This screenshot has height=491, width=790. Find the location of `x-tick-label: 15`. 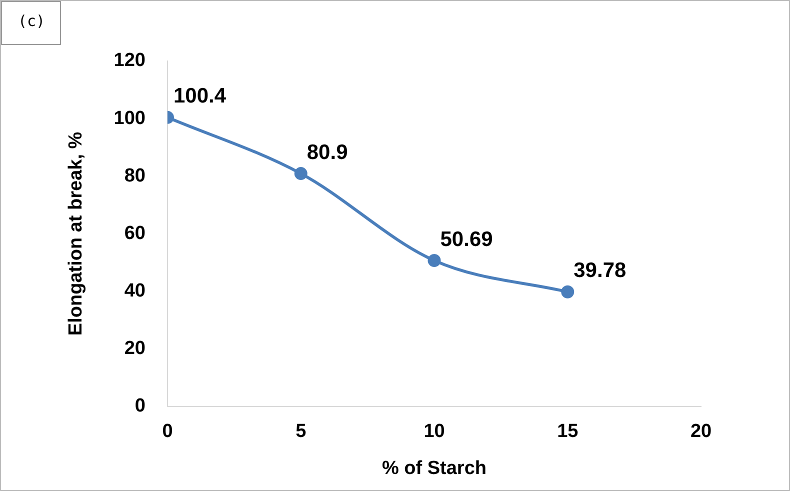

x-tick-label: 15 is located at coordinates (568, 431).